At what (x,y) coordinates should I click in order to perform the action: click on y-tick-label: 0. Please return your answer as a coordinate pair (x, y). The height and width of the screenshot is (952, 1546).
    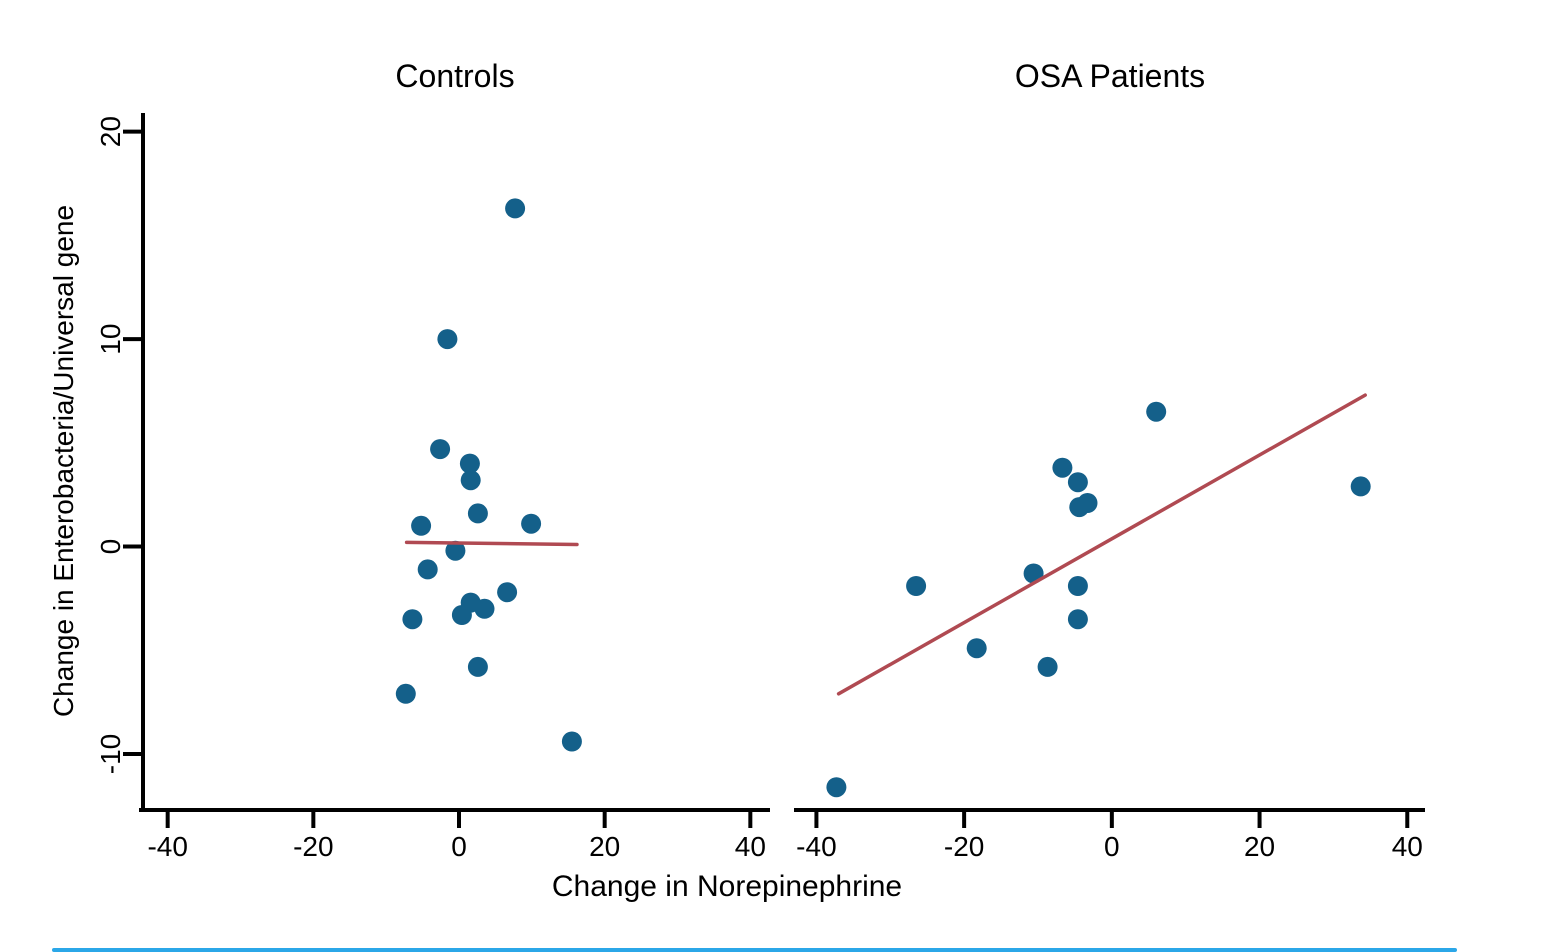
    Looking at the image, I should click on (110, 547).